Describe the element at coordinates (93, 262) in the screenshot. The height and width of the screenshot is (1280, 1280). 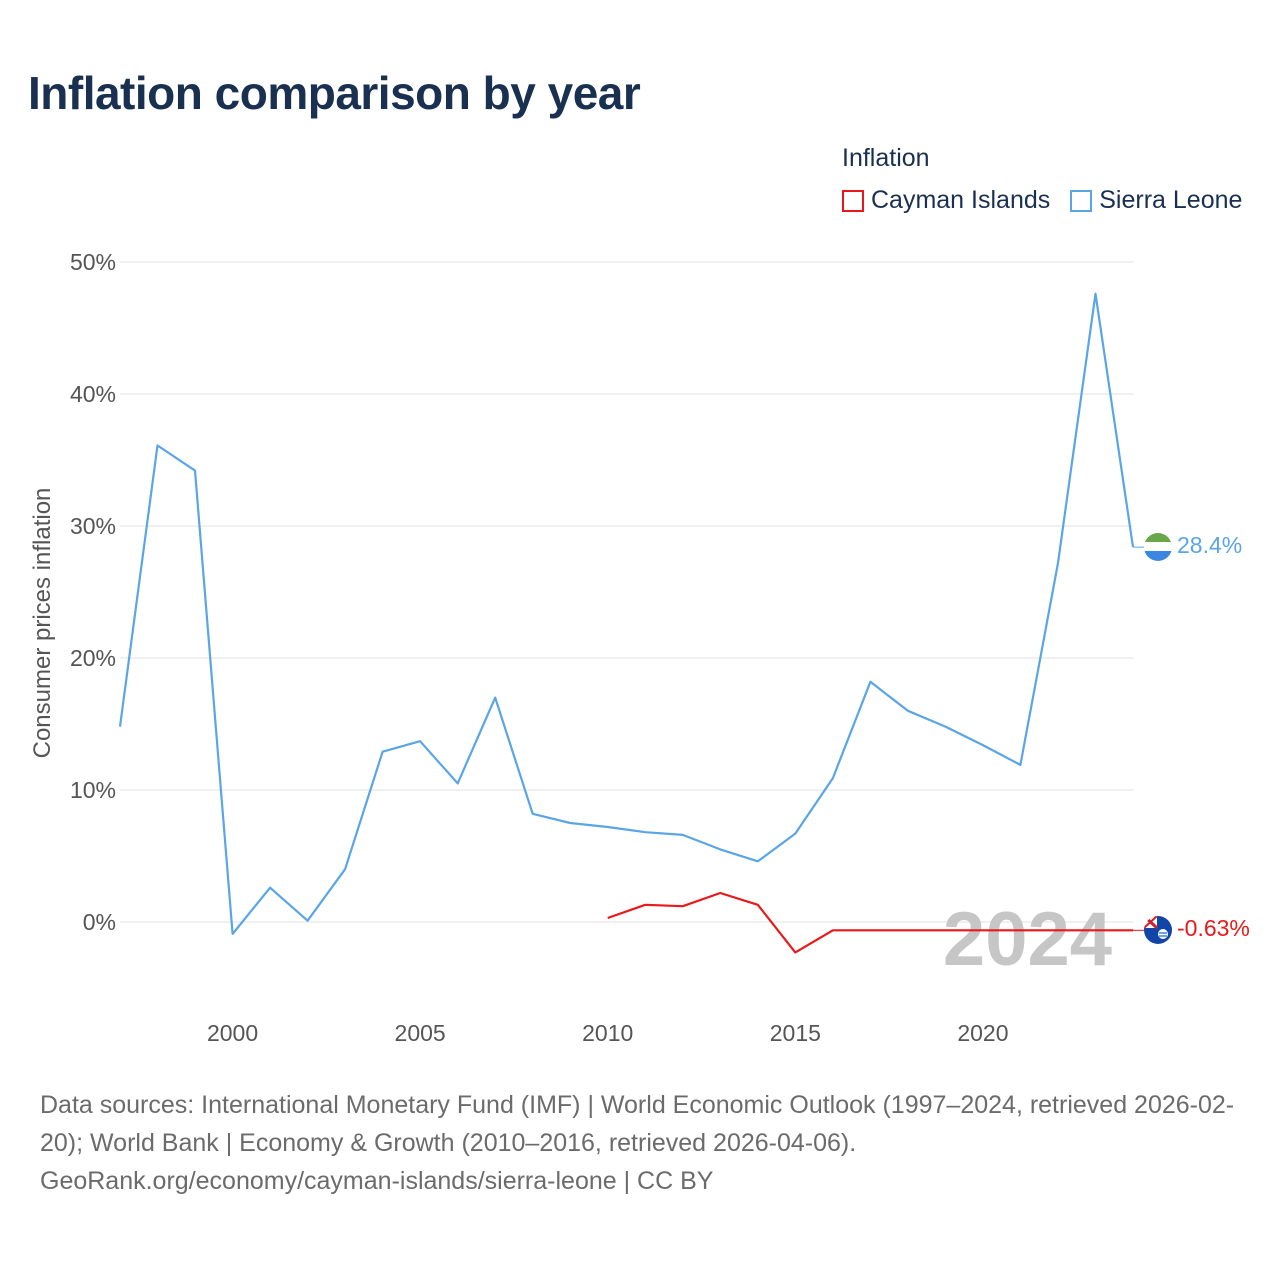
I see `y-tick-label: 50%` at that location.